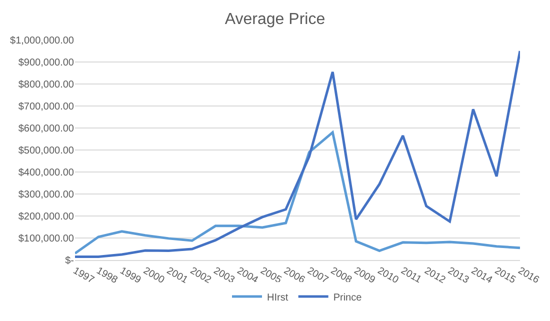  I want to click on y-tick-label: $900,000.00, so click(46, 63).